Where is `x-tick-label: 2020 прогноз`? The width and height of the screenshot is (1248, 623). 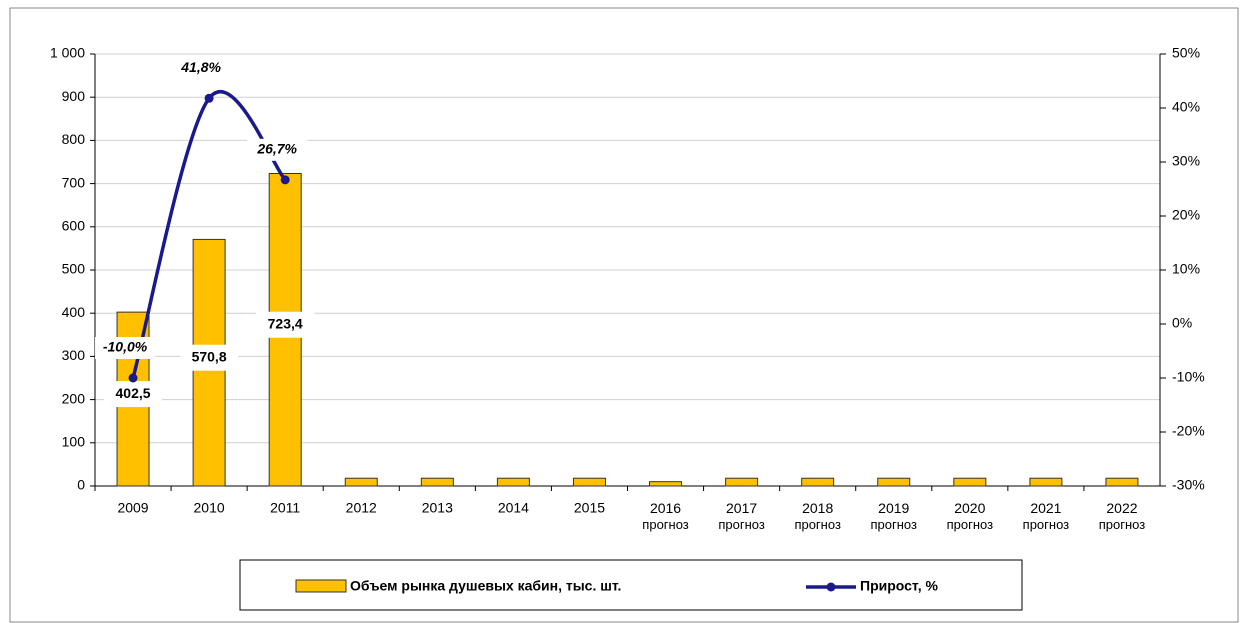 x-tick-label: 2020 прогноз is located at coordinates (970, 516).